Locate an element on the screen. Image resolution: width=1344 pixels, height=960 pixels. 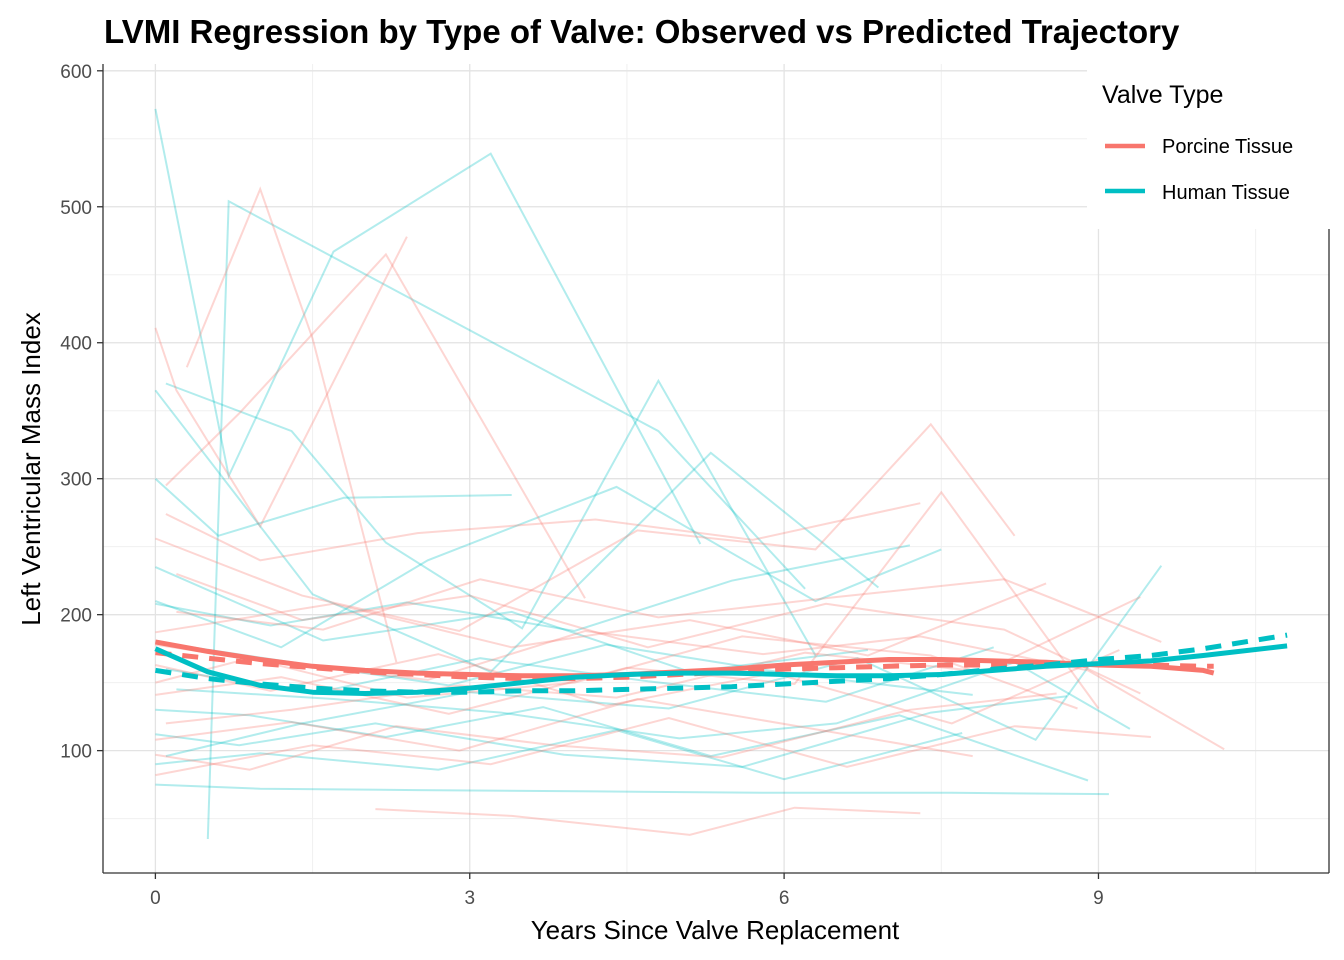
y-tick-label: 500 is located at coordinates (76, 208).